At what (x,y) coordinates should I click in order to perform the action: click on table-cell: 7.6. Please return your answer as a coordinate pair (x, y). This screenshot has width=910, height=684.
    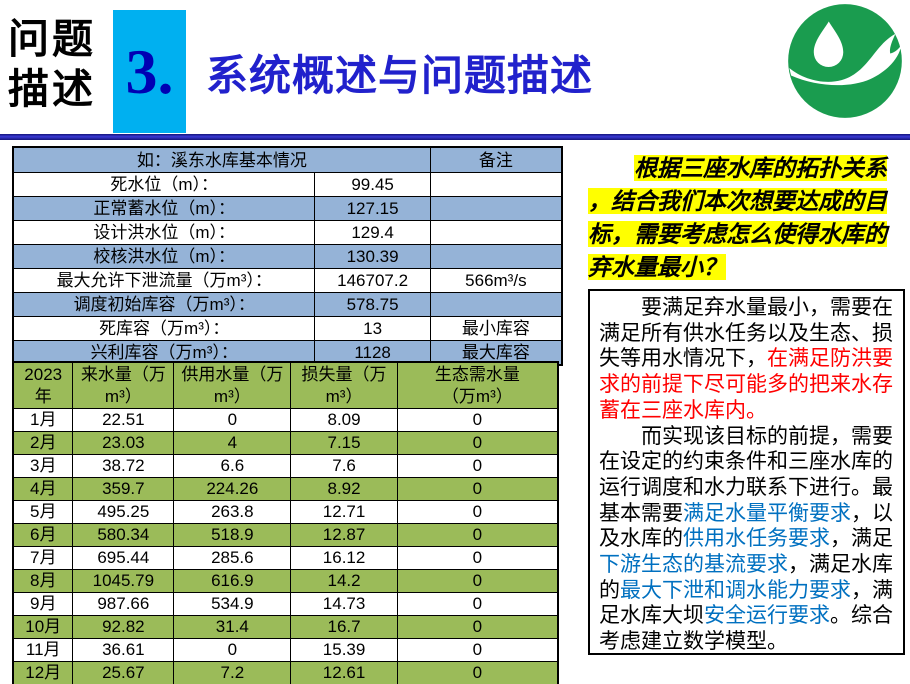
    Looking at the image, I should click on (344, 466).